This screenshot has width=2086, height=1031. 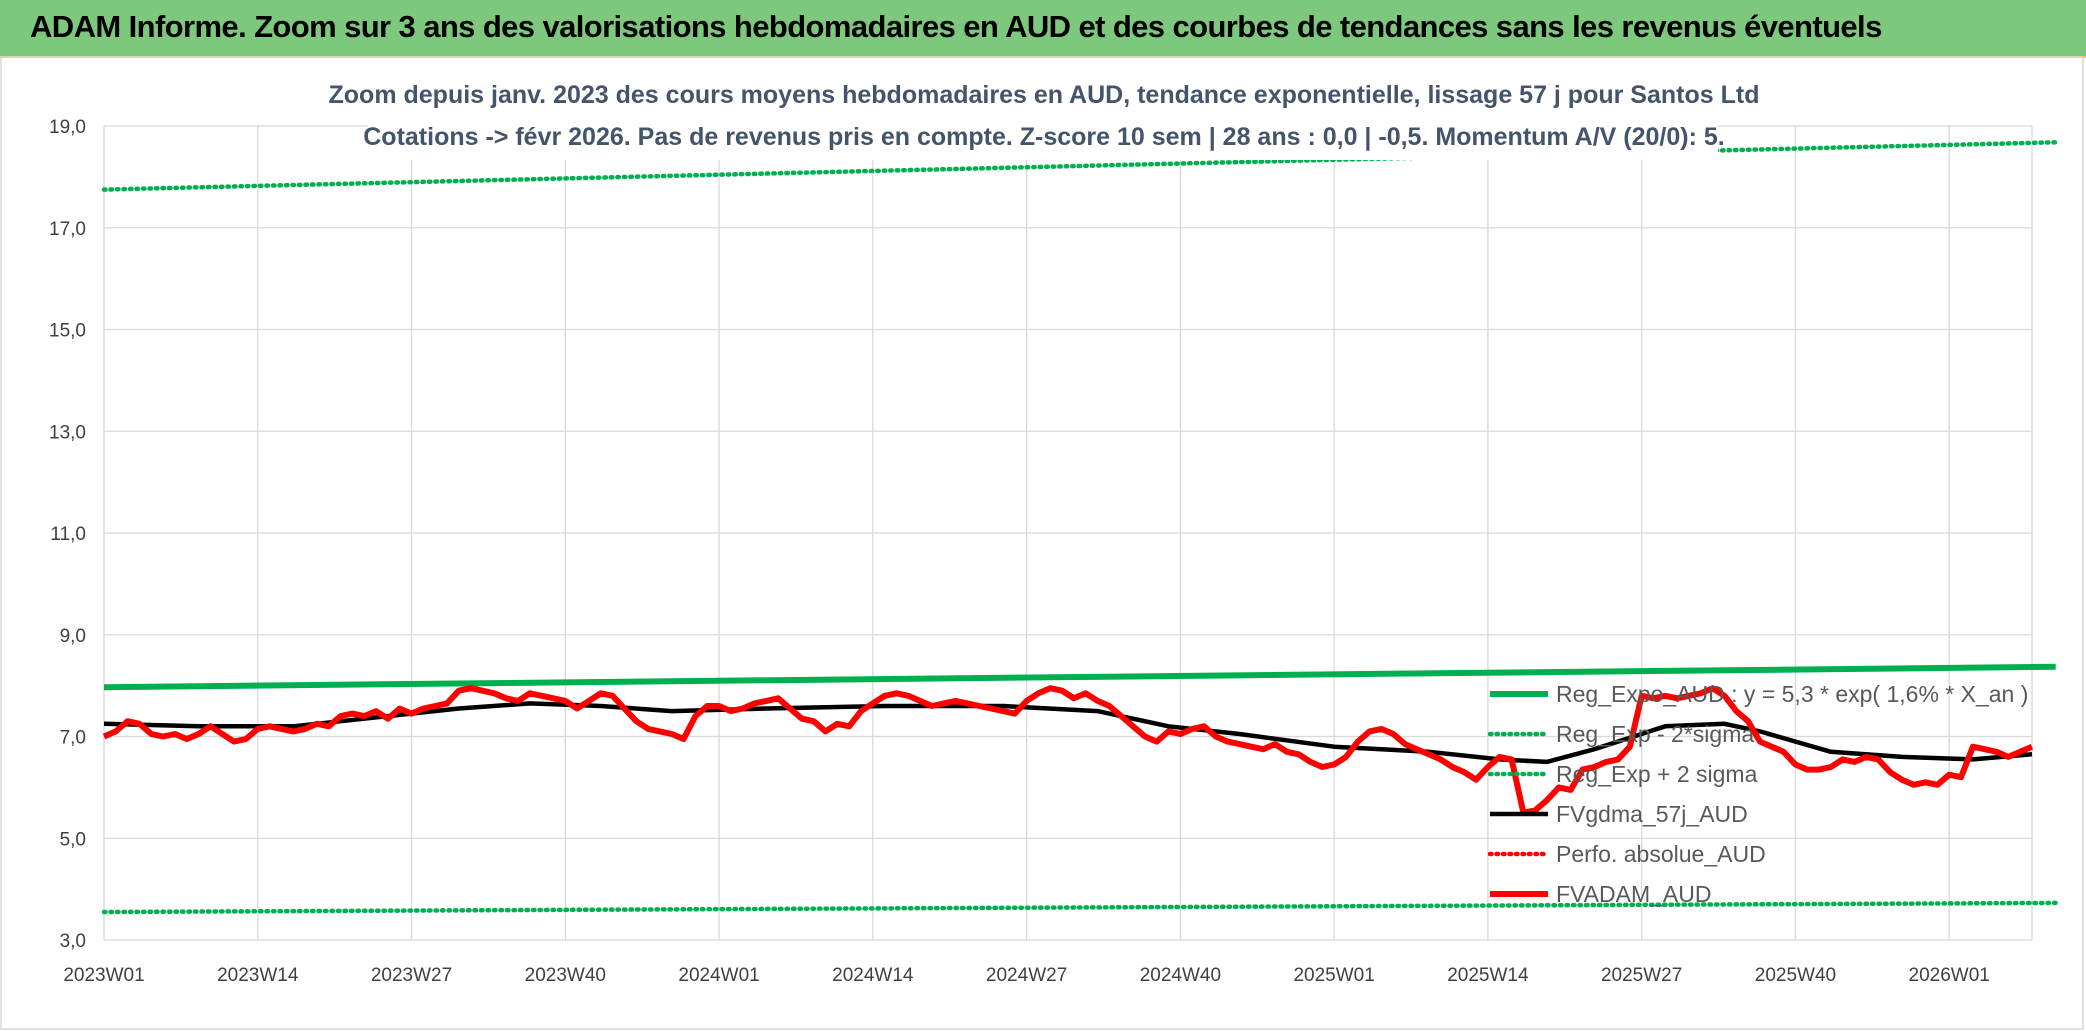 I want to click on y-tick-label: 19,0, so click(x=67, y=127).